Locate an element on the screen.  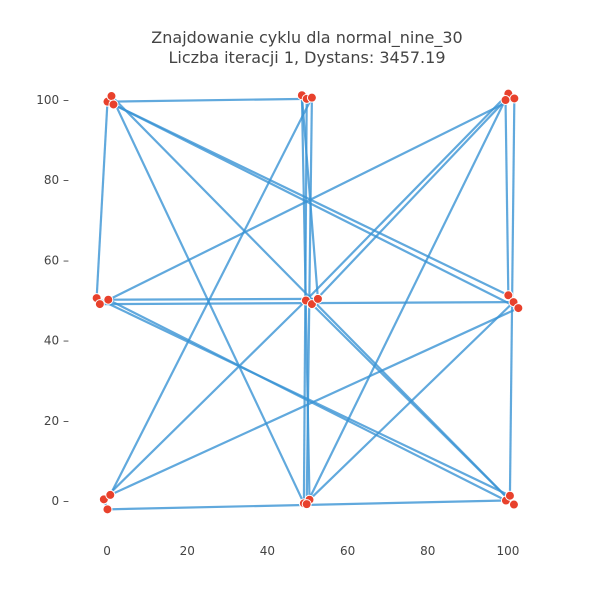
y-tick-label: 20 – is located at coordinates (56, 421).